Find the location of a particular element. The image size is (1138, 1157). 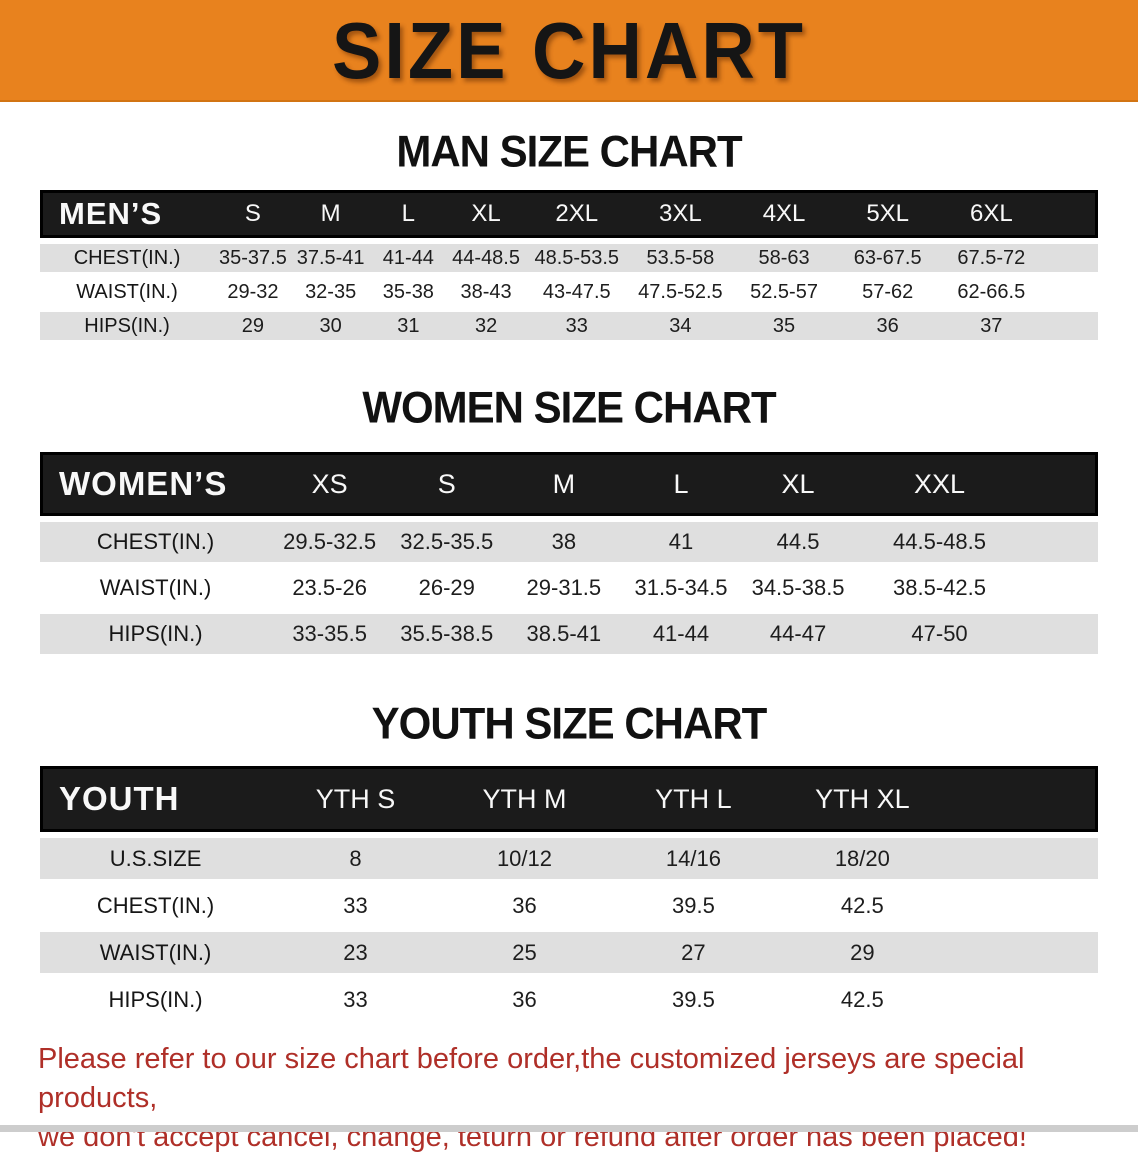

cell-value: 30 is located at coordinates (330, 325).